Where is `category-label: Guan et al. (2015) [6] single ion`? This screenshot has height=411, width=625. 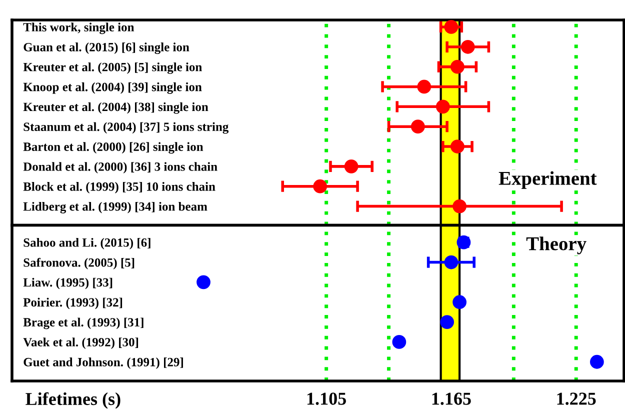
category-label: Guan et al. (2015) [6] single ion is located at coordinates (107, 48).